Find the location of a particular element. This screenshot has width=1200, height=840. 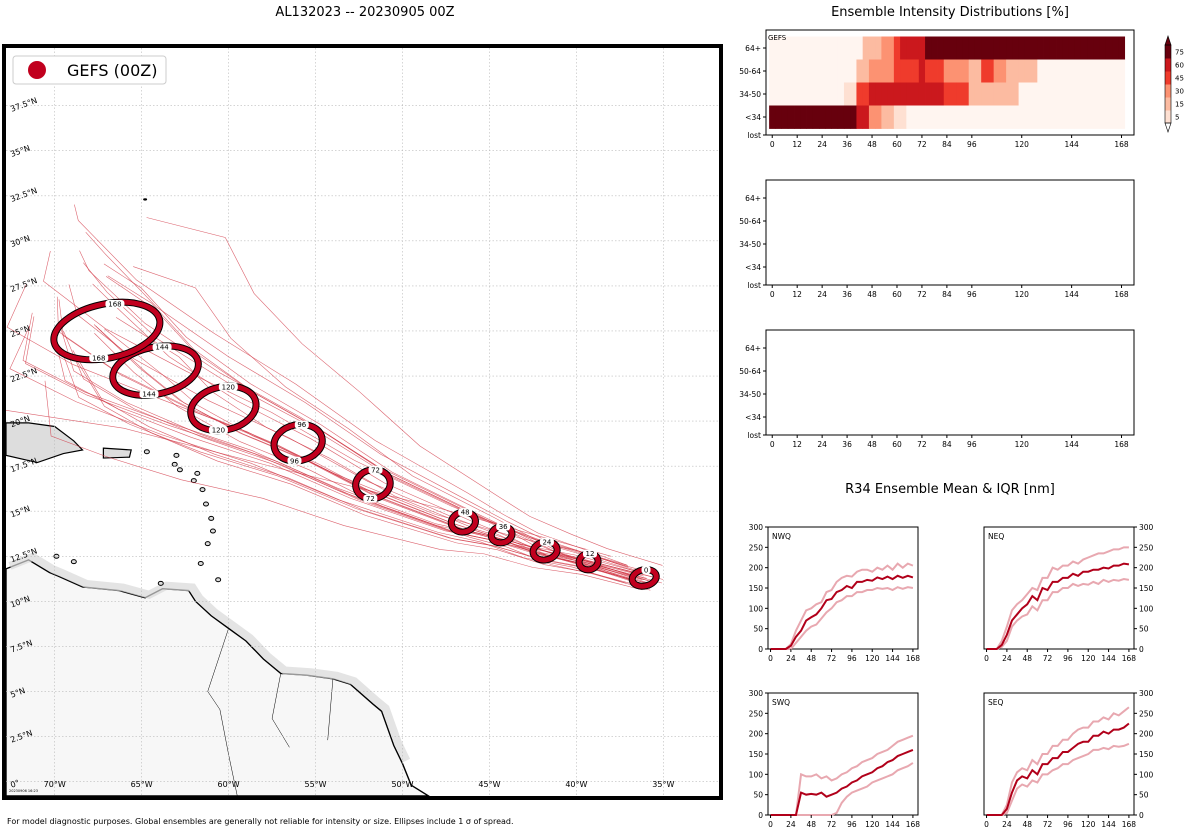

hour-label: 24 is located at coordinates (546, 542).